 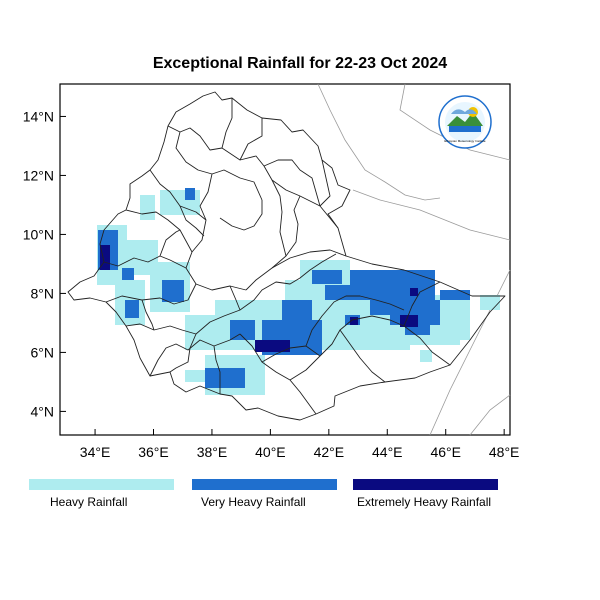 I want to click on lon-tick-label: 34°E, so click(x=95, y=452).